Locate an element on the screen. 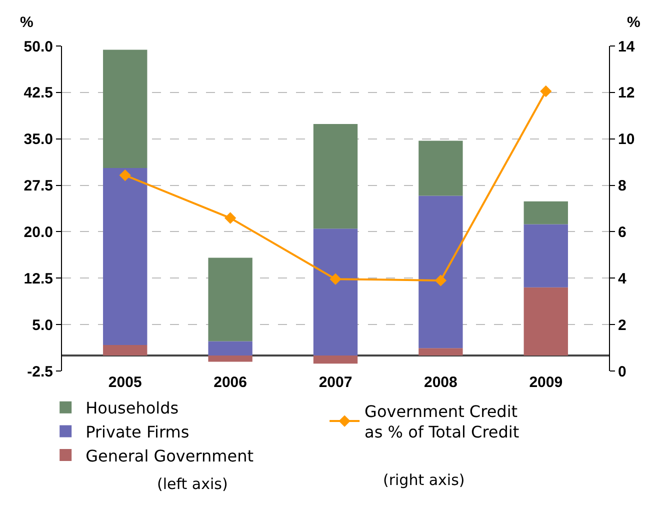 The image size is (651, 506). y-axis-title: % is located at coordinates (27, 22).